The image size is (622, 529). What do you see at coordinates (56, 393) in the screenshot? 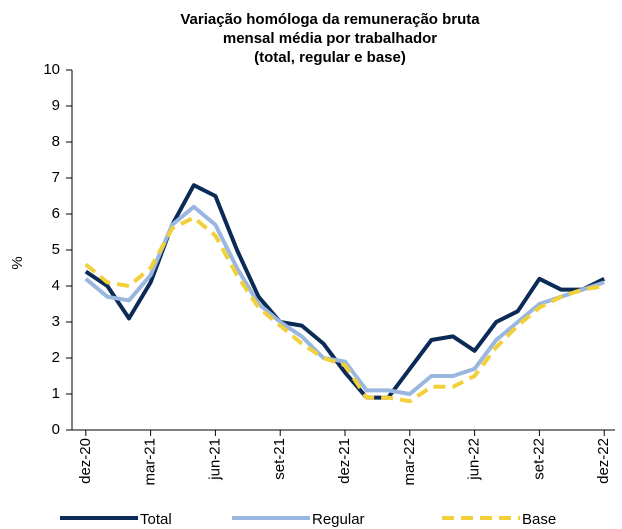
I see `y-tick-label: 1` at bounding box center [56, 393].